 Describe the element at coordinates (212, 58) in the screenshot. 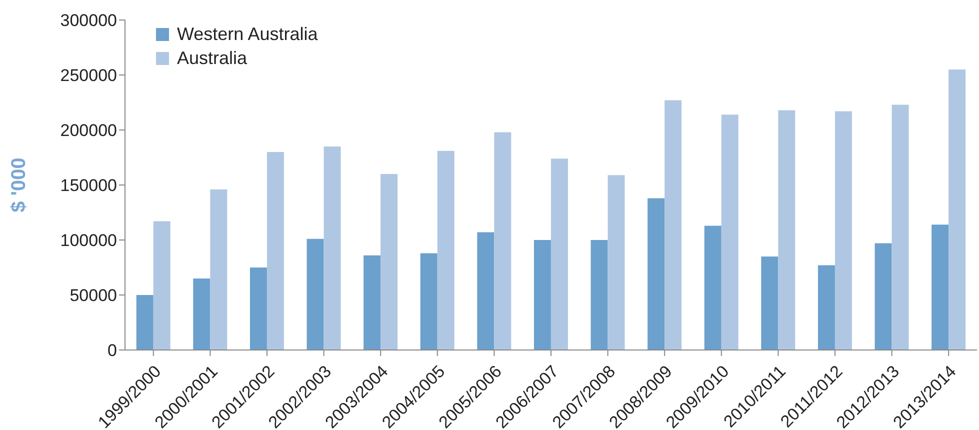

I see `legend-label: Australia` at that location.